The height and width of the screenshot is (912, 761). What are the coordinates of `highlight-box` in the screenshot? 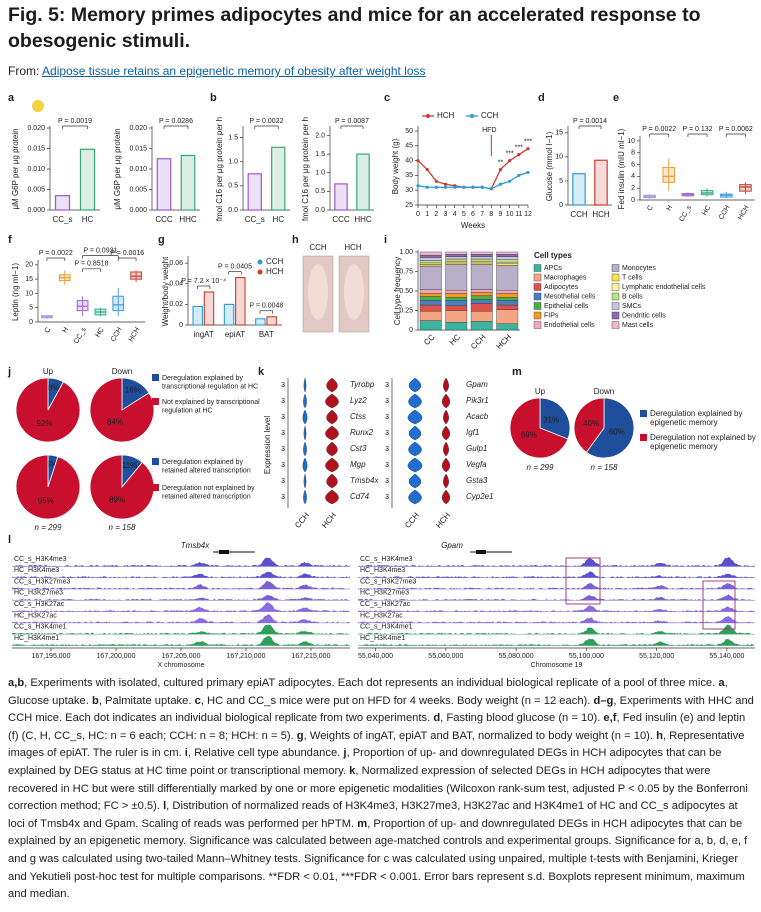 It's located at (719, 605).